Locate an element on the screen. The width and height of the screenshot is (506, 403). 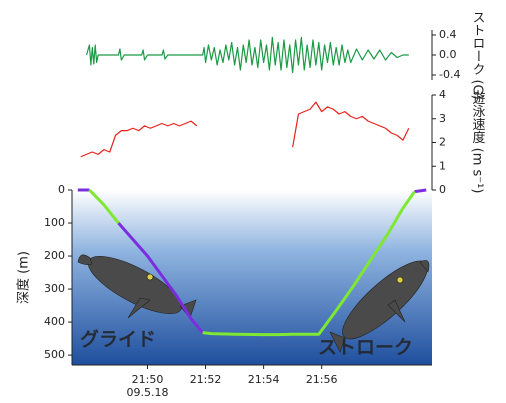
y-tick-label: 0.0 is located at coordinates (448, 54).